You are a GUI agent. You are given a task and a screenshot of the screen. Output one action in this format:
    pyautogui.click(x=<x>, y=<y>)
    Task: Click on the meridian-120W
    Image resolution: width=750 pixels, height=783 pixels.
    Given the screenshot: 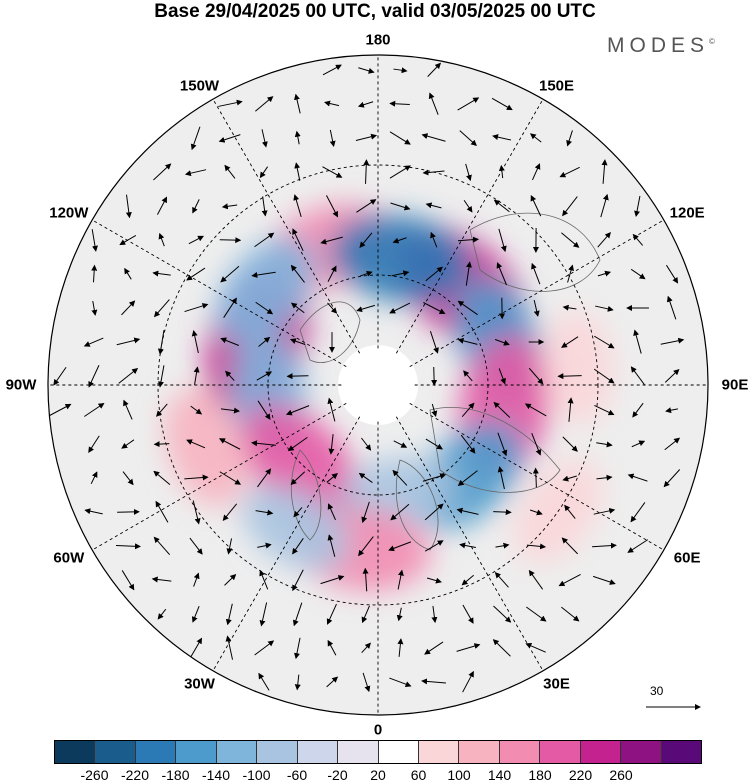 What is the action you would take?
    pyautogui.click(x=219, y=293)
    